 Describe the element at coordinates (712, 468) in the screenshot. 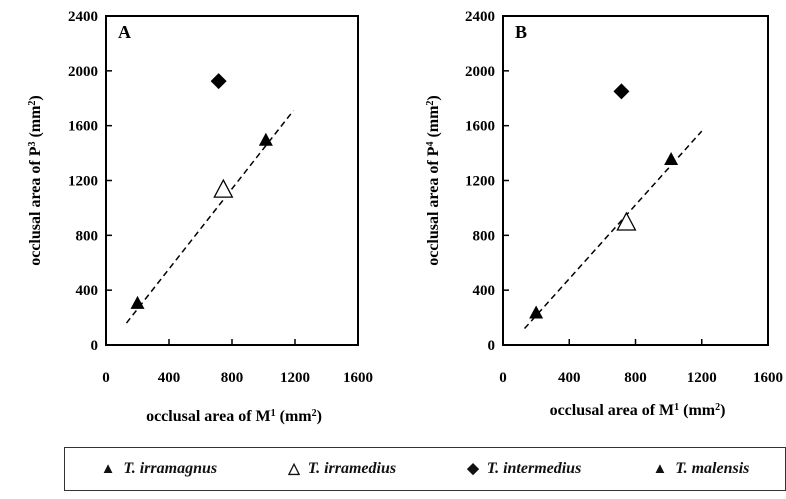

I see `legend-label-malensis: T. malensis` at that location.